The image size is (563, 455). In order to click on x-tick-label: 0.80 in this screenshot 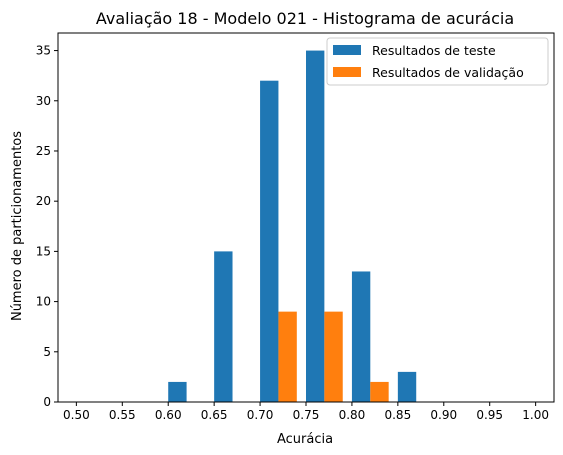, I will do `click(352, 415)`.